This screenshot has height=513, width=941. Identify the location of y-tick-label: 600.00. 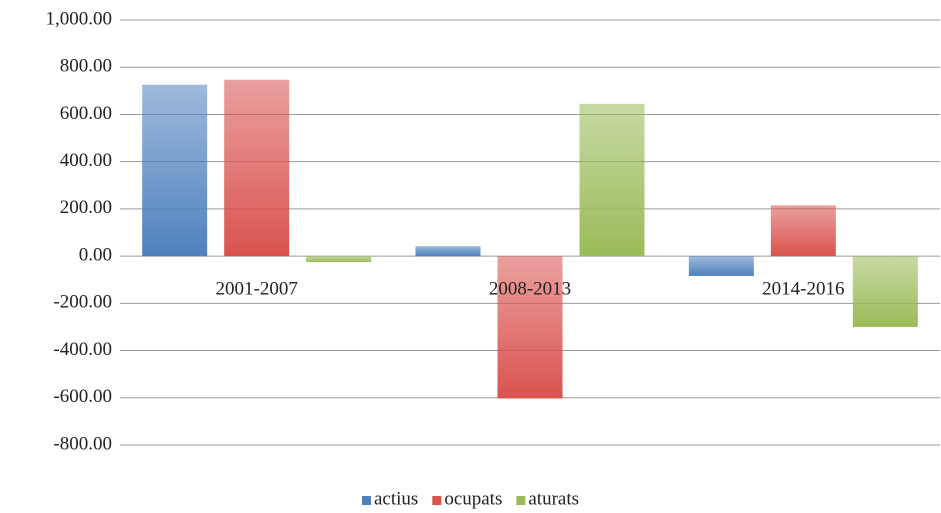
(86, 113).